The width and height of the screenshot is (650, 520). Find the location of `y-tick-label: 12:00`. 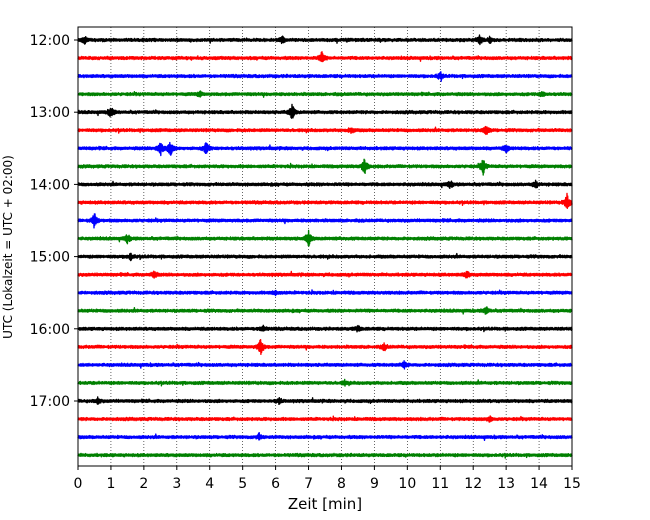

y-tick-label: 12:00 is located at coordinates (50, 41).